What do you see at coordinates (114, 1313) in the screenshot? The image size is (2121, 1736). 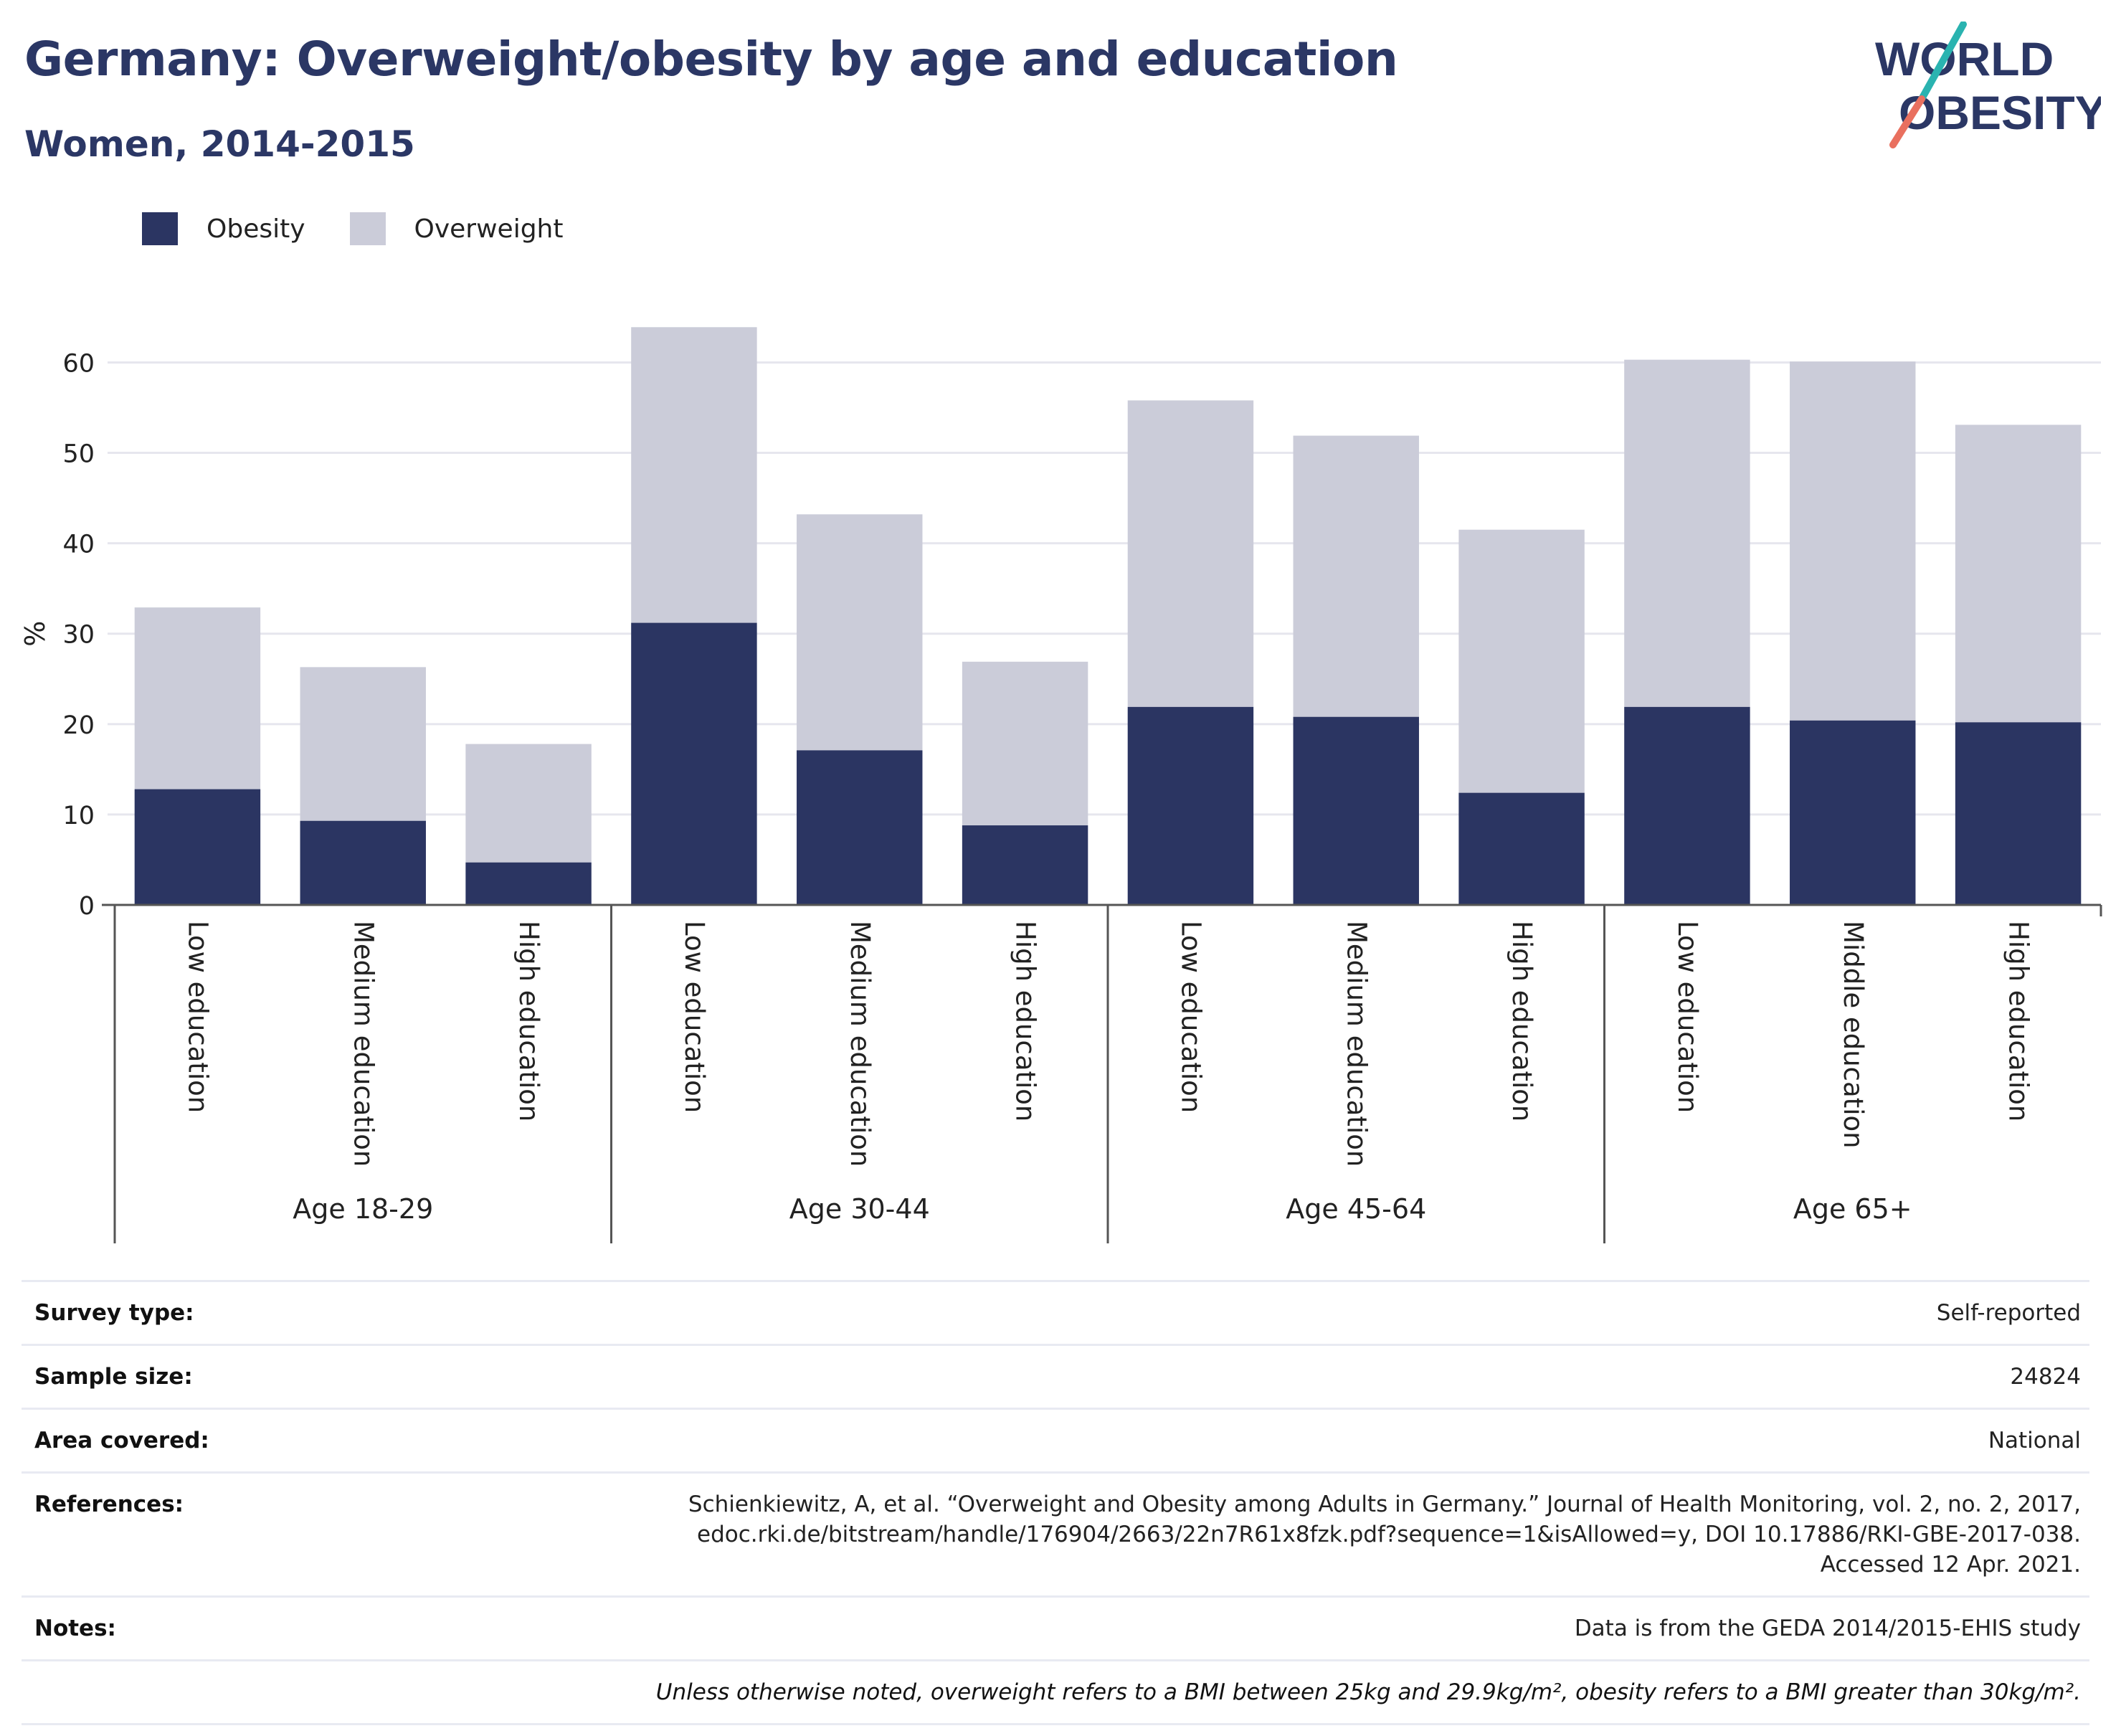 I see `info-key: Survey type:` at bounding box center [114, 1313].